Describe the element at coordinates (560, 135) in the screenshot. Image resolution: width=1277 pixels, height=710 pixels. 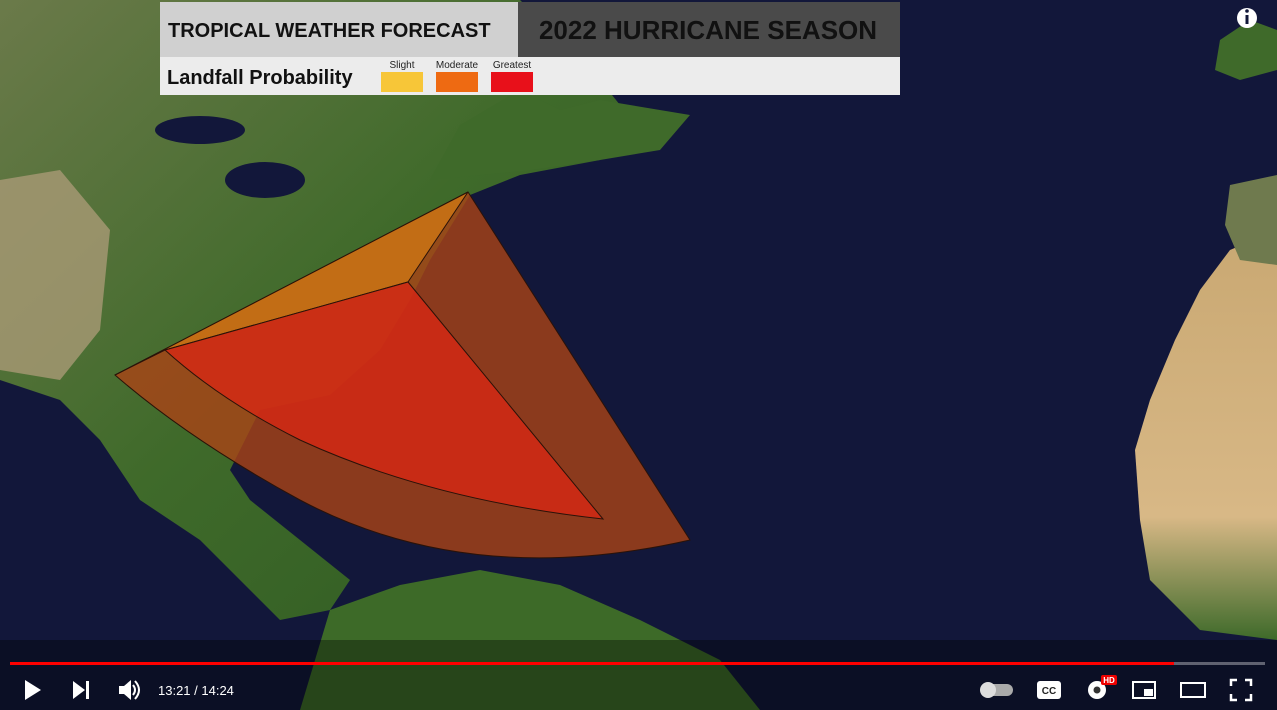
I see `maritimes` at that location.